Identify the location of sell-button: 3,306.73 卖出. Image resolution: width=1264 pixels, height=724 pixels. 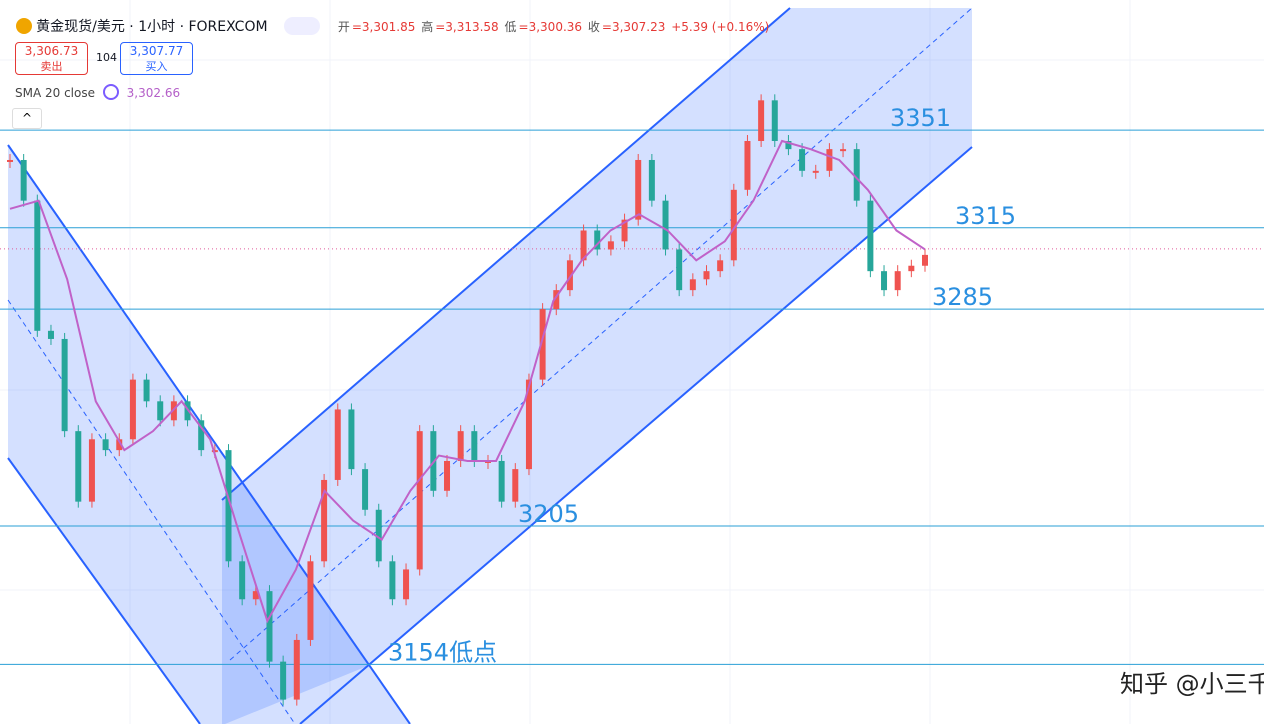
(51, 58).